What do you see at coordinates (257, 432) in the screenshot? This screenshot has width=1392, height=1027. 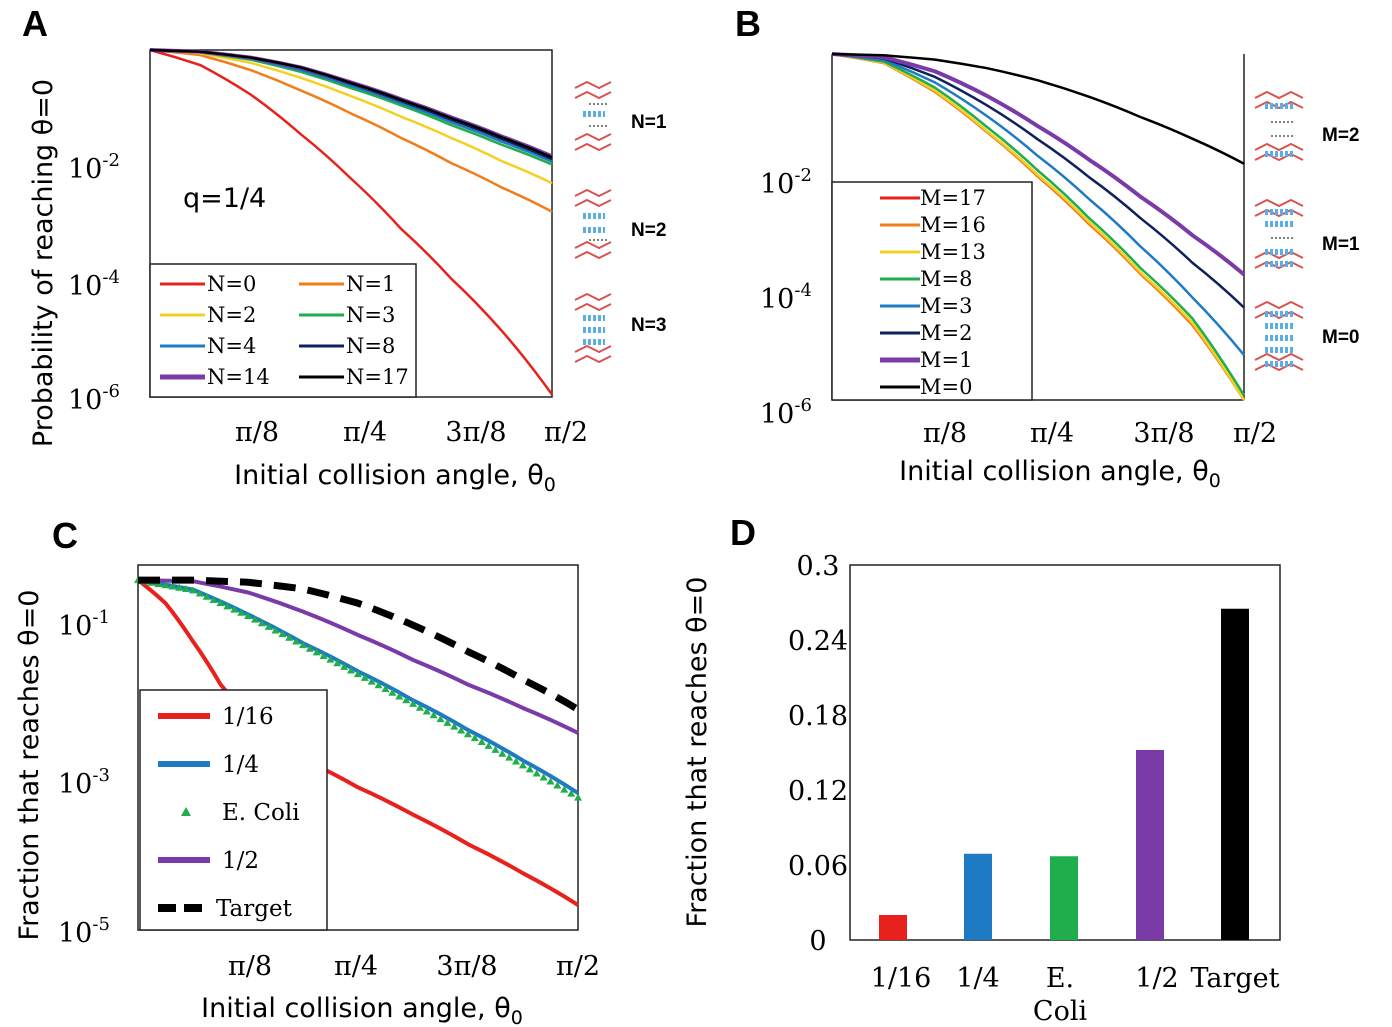 I see `panel-a-xtick: π/8` at bounding box center [257, 432].